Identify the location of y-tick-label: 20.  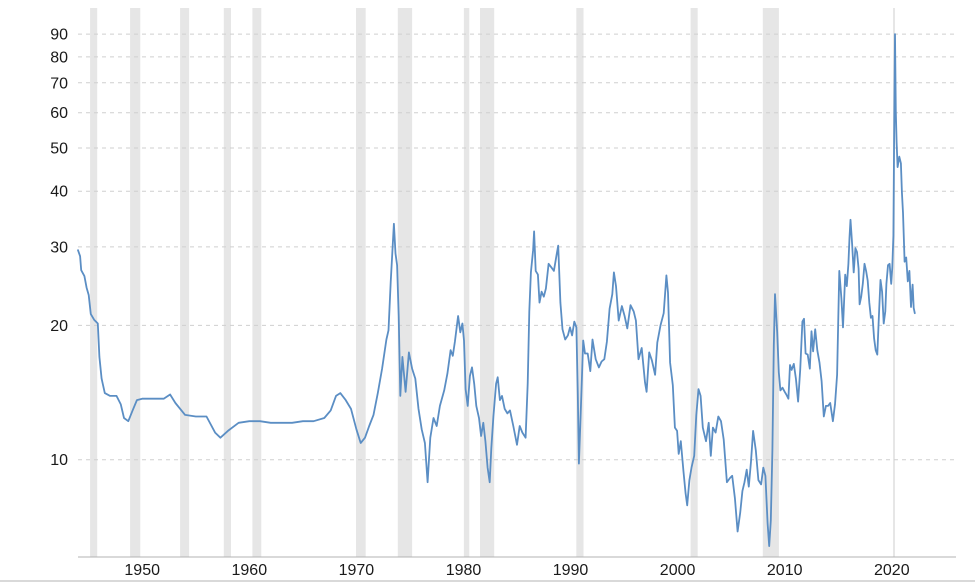
(59, 326).